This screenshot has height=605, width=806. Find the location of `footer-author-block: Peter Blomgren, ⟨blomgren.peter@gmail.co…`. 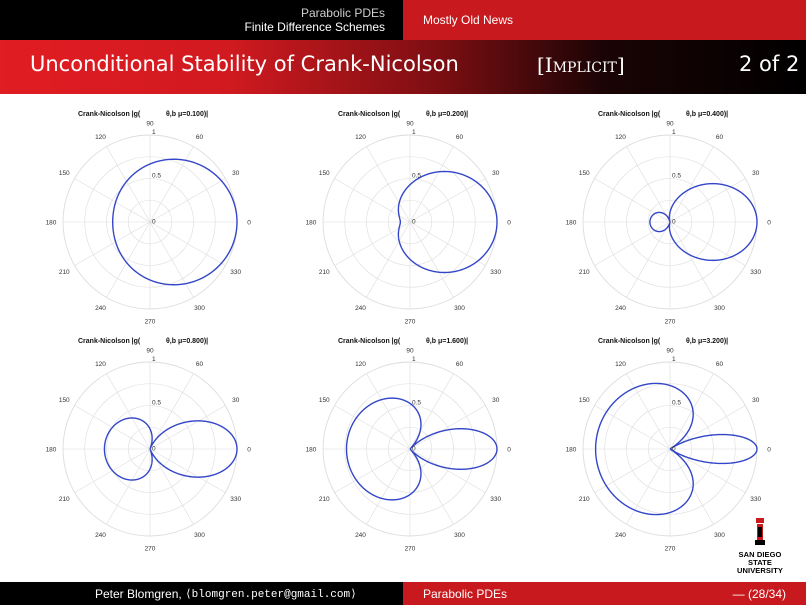

footer-author-block: Peter Blomgren, ⟨blomgren.peter@gmail.co… is located at coordinates (201, 593).